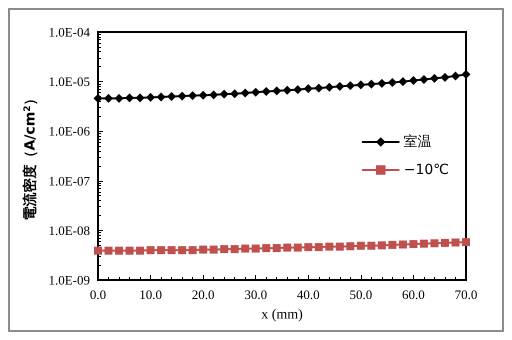 This screenshot has height=340, width=512. I want to click on x-tick-label: 20.0, so click(203, 294).